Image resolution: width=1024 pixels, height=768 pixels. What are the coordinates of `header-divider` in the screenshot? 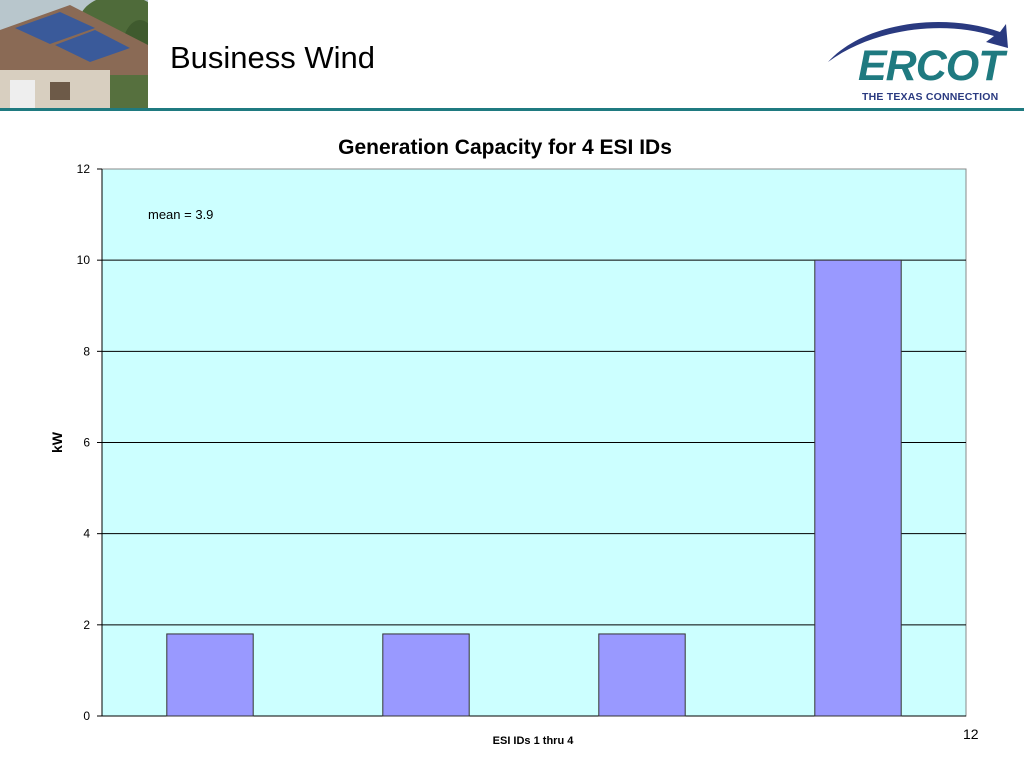 It's located at (512, 109).